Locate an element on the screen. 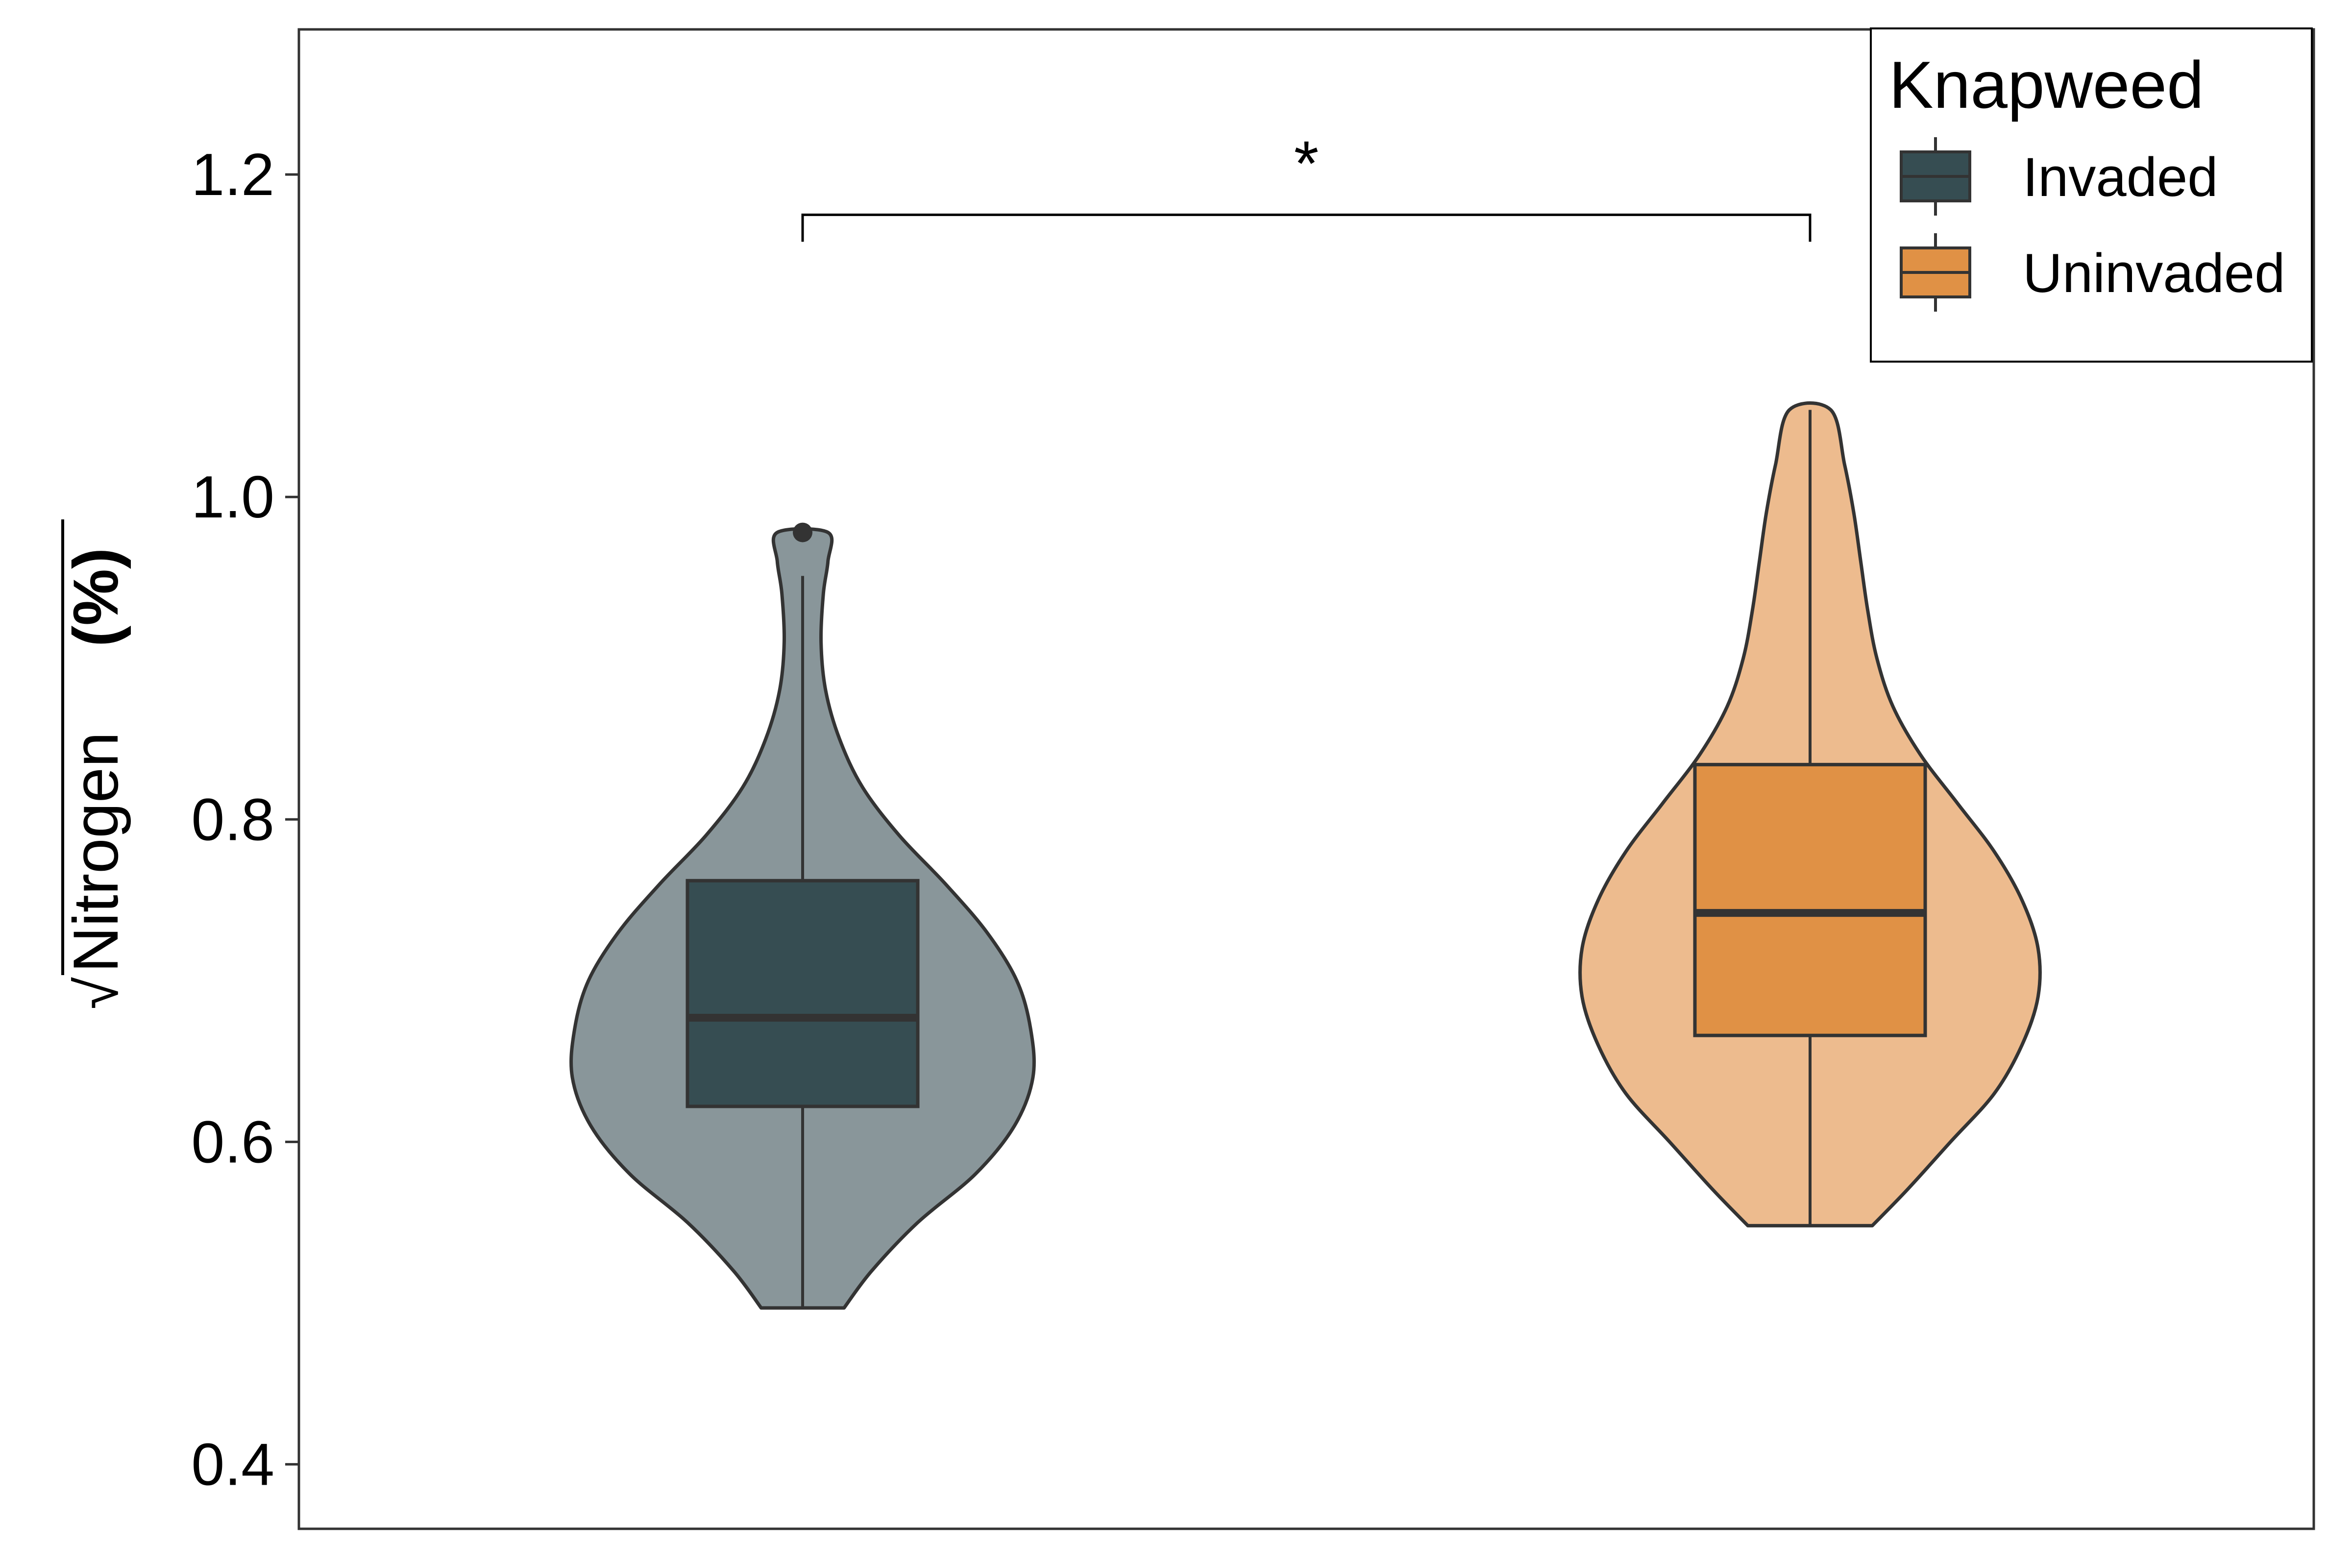 The height and width of the screenshot is (1568, 2352). y-tick-label: 1.2 is located at coordinates (232, 174).